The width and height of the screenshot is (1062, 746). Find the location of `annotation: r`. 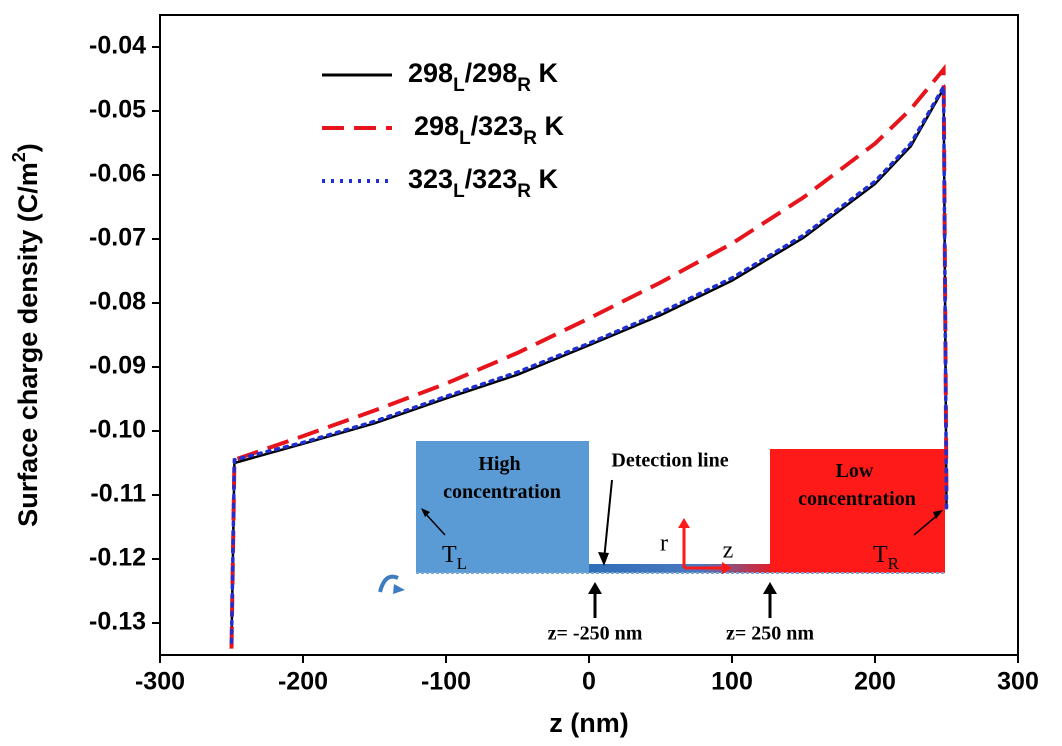

annotation: r is located at coordinates (664, 544).